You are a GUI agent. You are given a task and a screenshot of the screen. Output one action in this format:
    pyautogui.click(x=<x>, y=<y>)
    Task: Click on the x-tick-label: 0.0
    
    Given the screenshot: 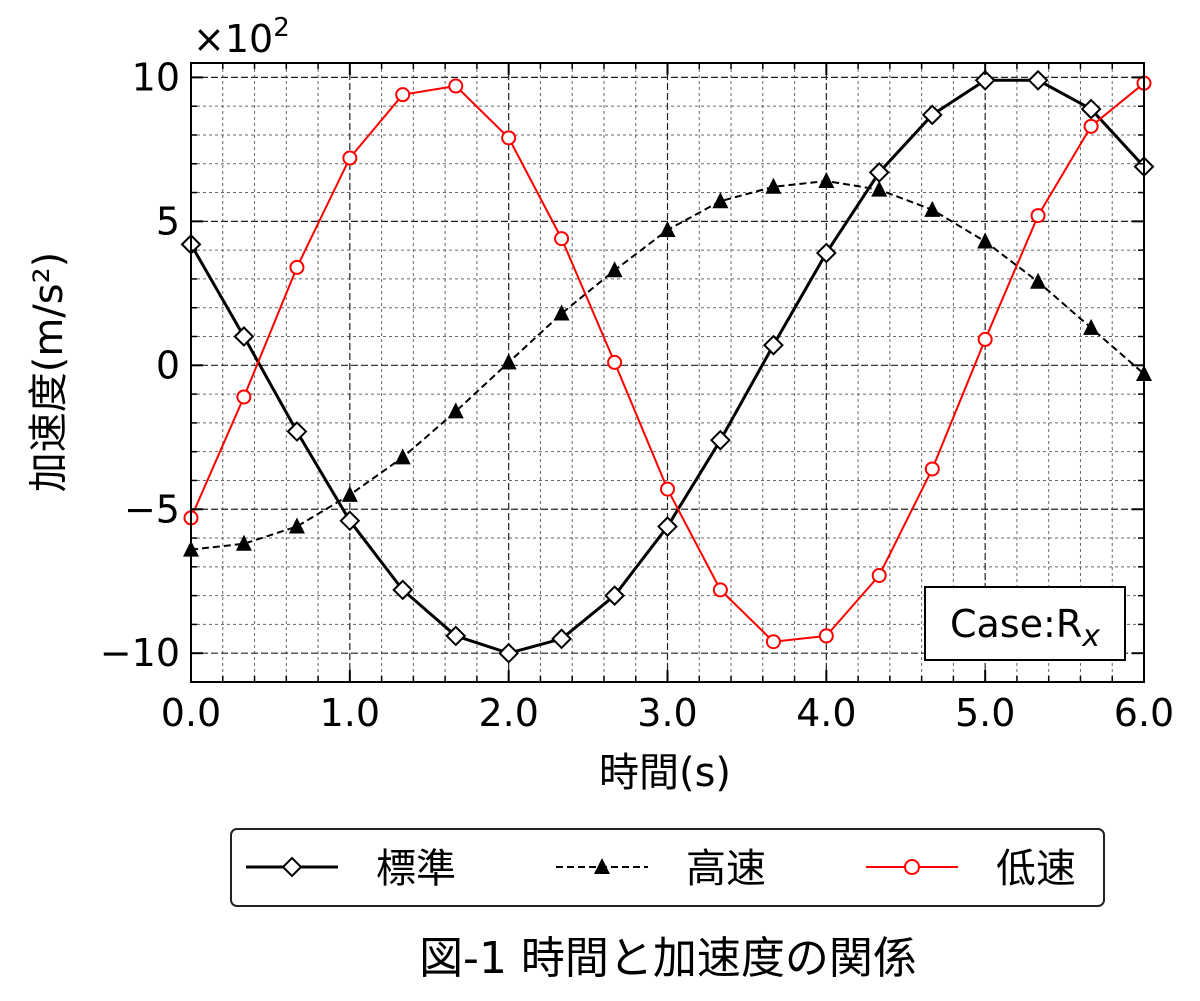 What is the action you would take?
    pyautogui.click(x=191, y=713)
    